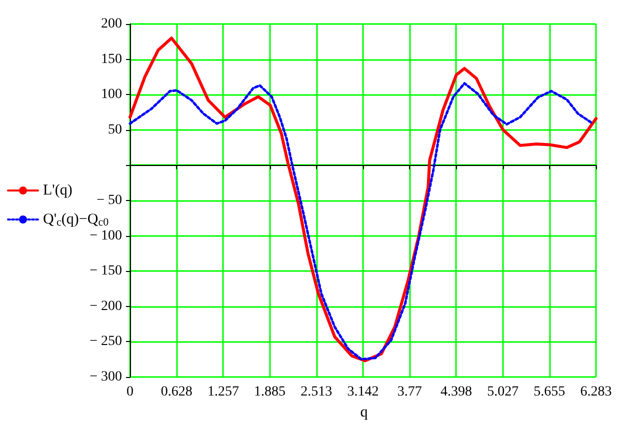 Image resolution: width=635 pixels, height=431 pixels. What do you see at coordinates (106, 306) in the screenshot?
I see `y-tick-label: − 200` at bounding box center [106, 306].